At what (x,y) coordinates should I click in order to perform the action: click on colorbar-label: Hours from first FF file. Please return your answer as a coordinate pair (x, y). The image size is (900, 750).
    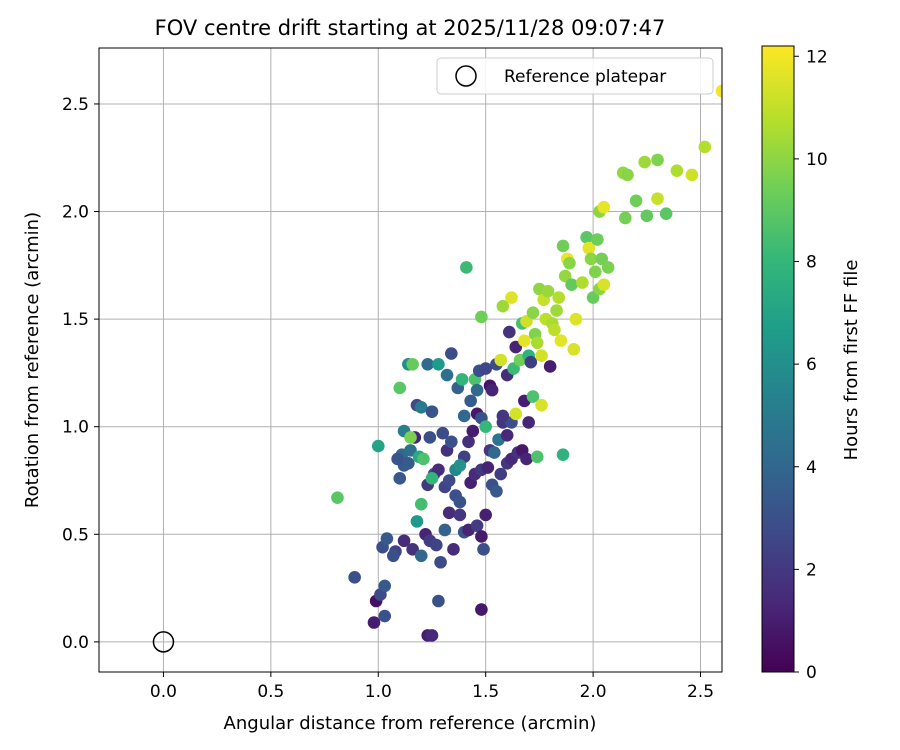
    Looking at the image, I should click on (851, 360).